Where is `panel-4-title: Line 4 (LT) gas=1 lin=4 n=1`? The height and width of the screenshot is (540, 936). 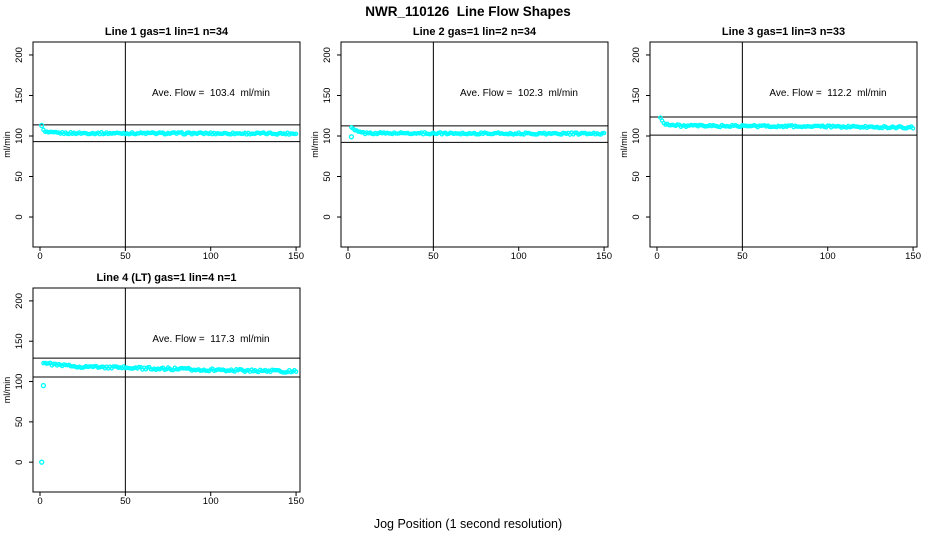 panel-4-title: Line 4 (LT) gas=1 lin=4 n=1 is located at coordinates (166, 278).